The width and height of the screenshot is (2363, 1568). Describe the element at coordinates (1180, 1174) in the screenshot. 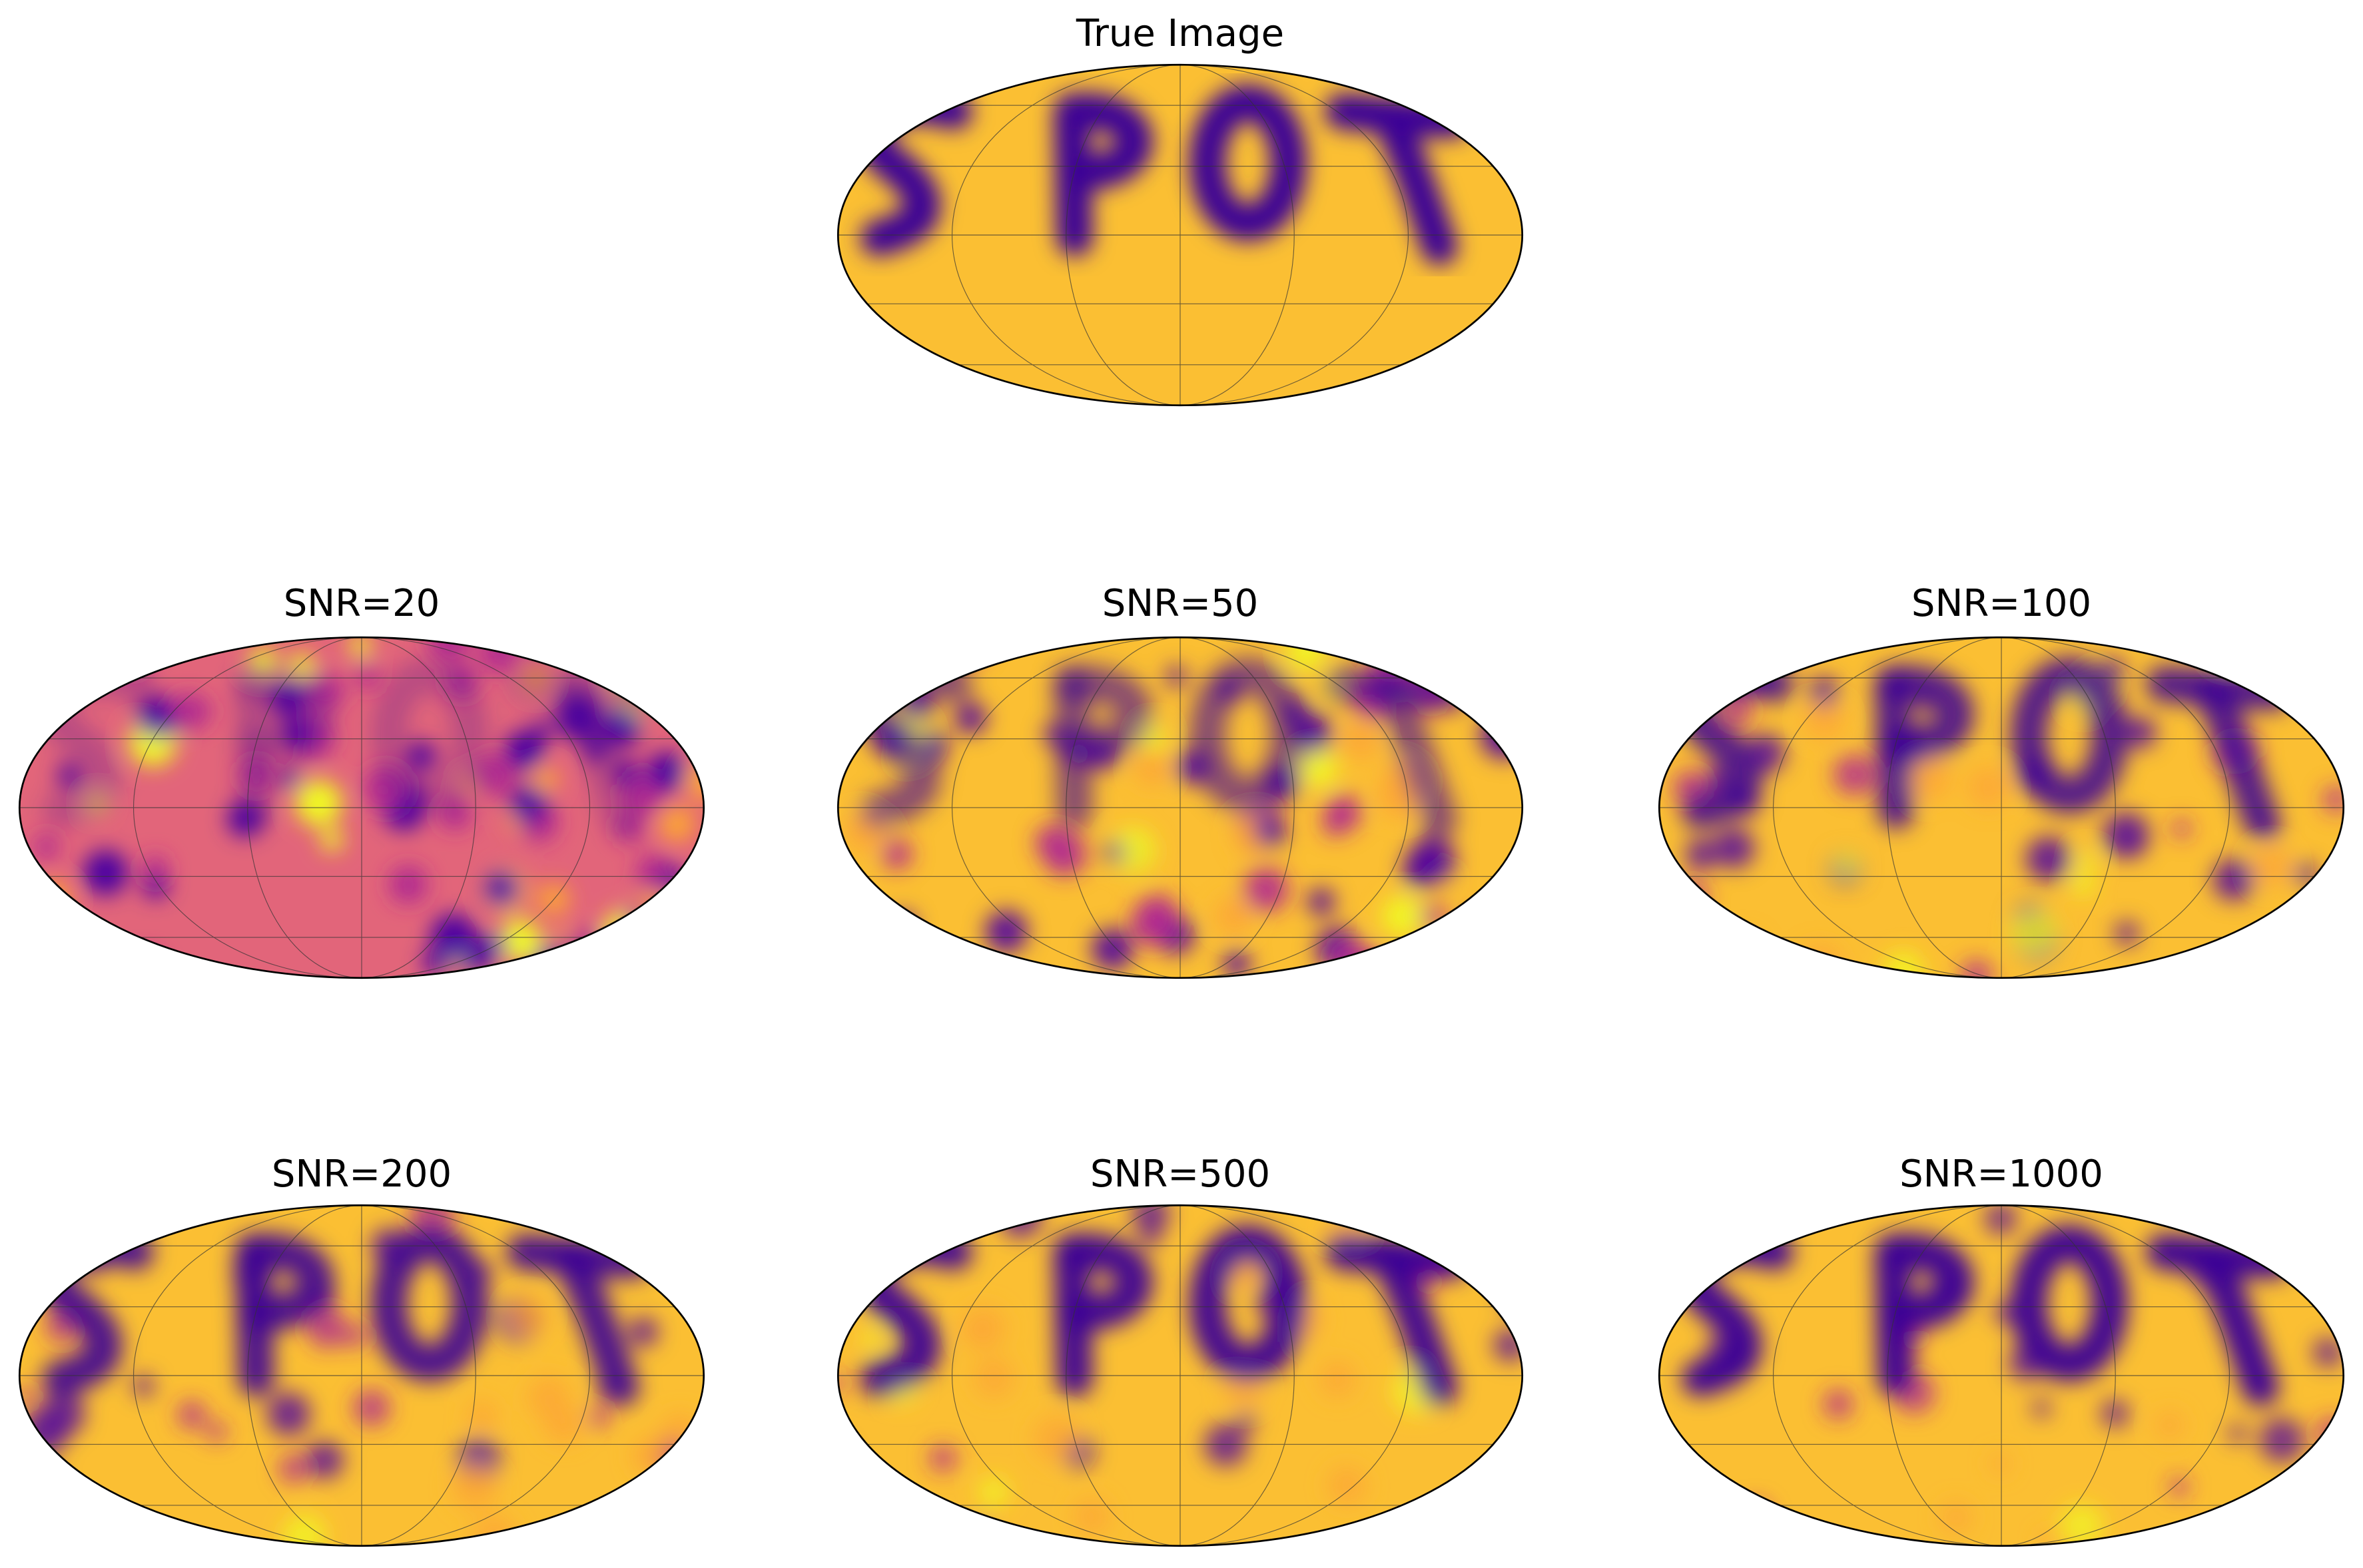

I see `panel-title: SNR=500` at that location.